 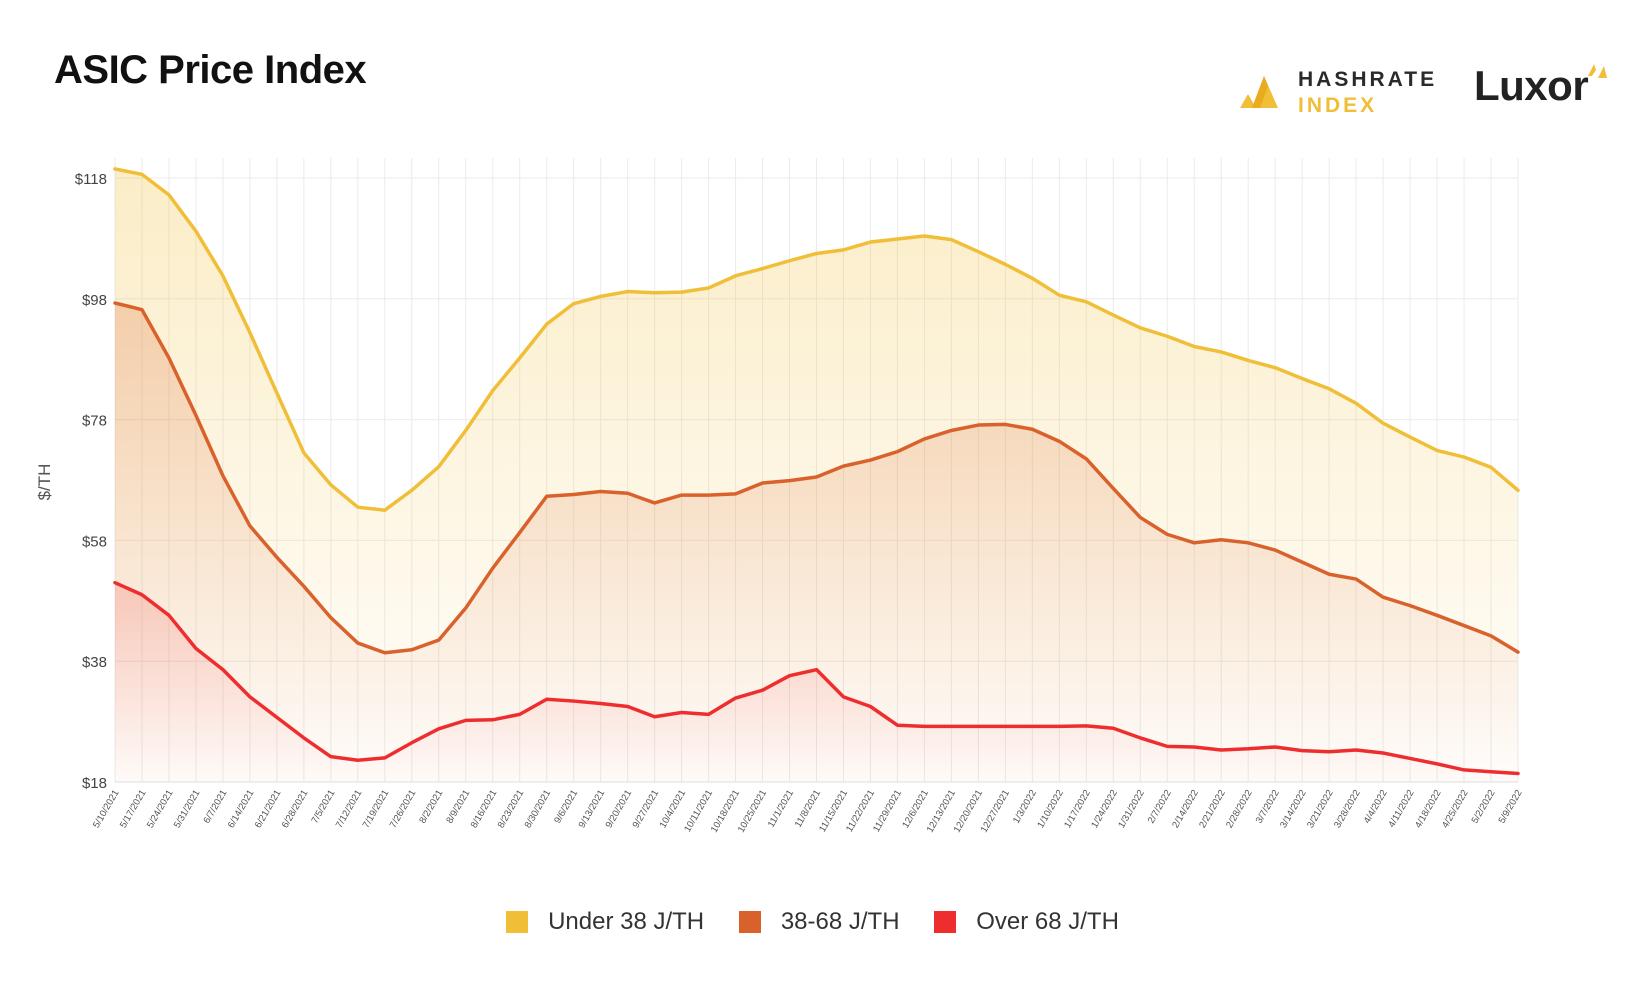 What do you see at coordinates (216, 807) in the screenshot?
I see `x-tick-label: 6/7/2021` at bounding box center [216, 807].